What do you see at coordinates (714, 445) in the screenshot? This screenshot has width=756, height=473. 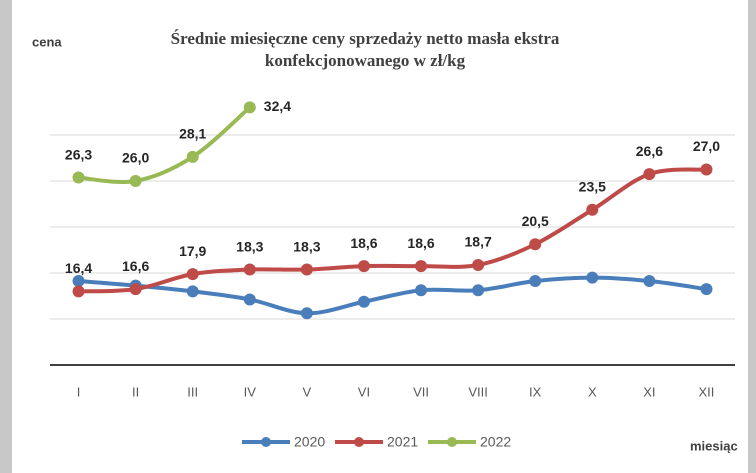 I see `x-axis-label: miesiąc` at bounding box center [714, 445].